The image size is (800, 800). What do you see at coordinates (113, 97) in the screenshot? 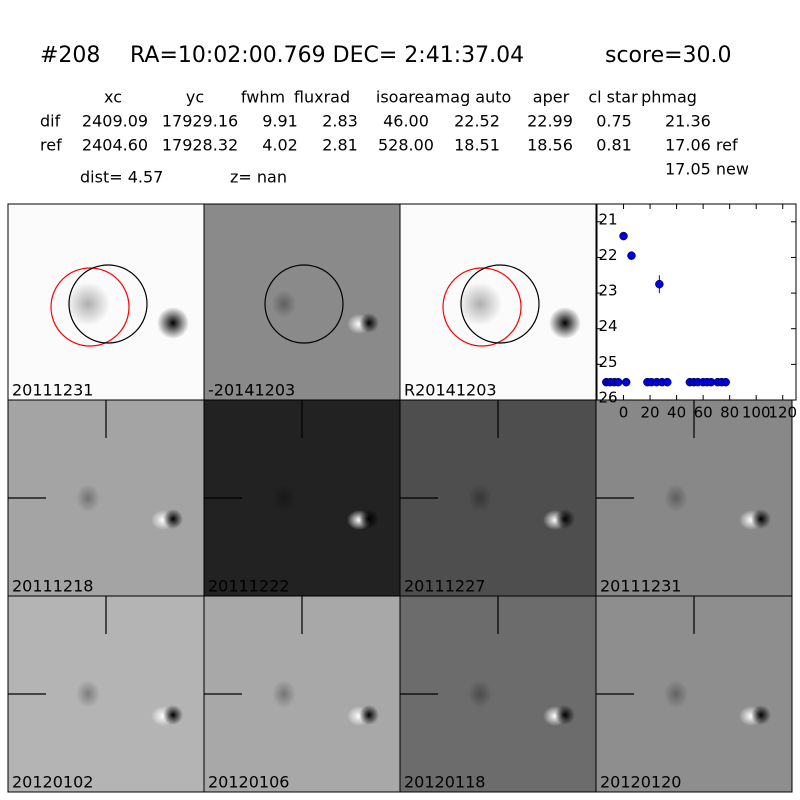
I see `column-header: xc` at bounding box center [113, 97].